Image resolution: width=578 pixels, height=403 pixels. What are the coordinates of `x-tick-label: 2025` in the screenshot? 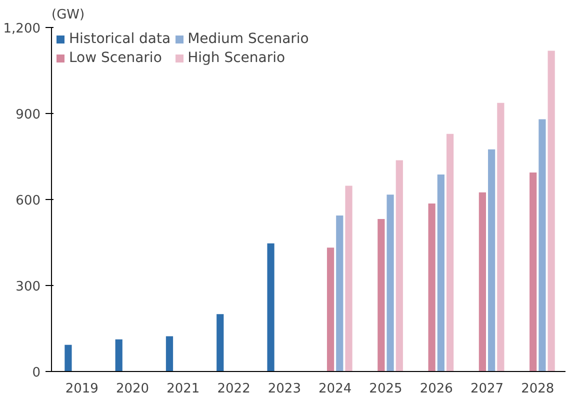 It's located at (385, 389).